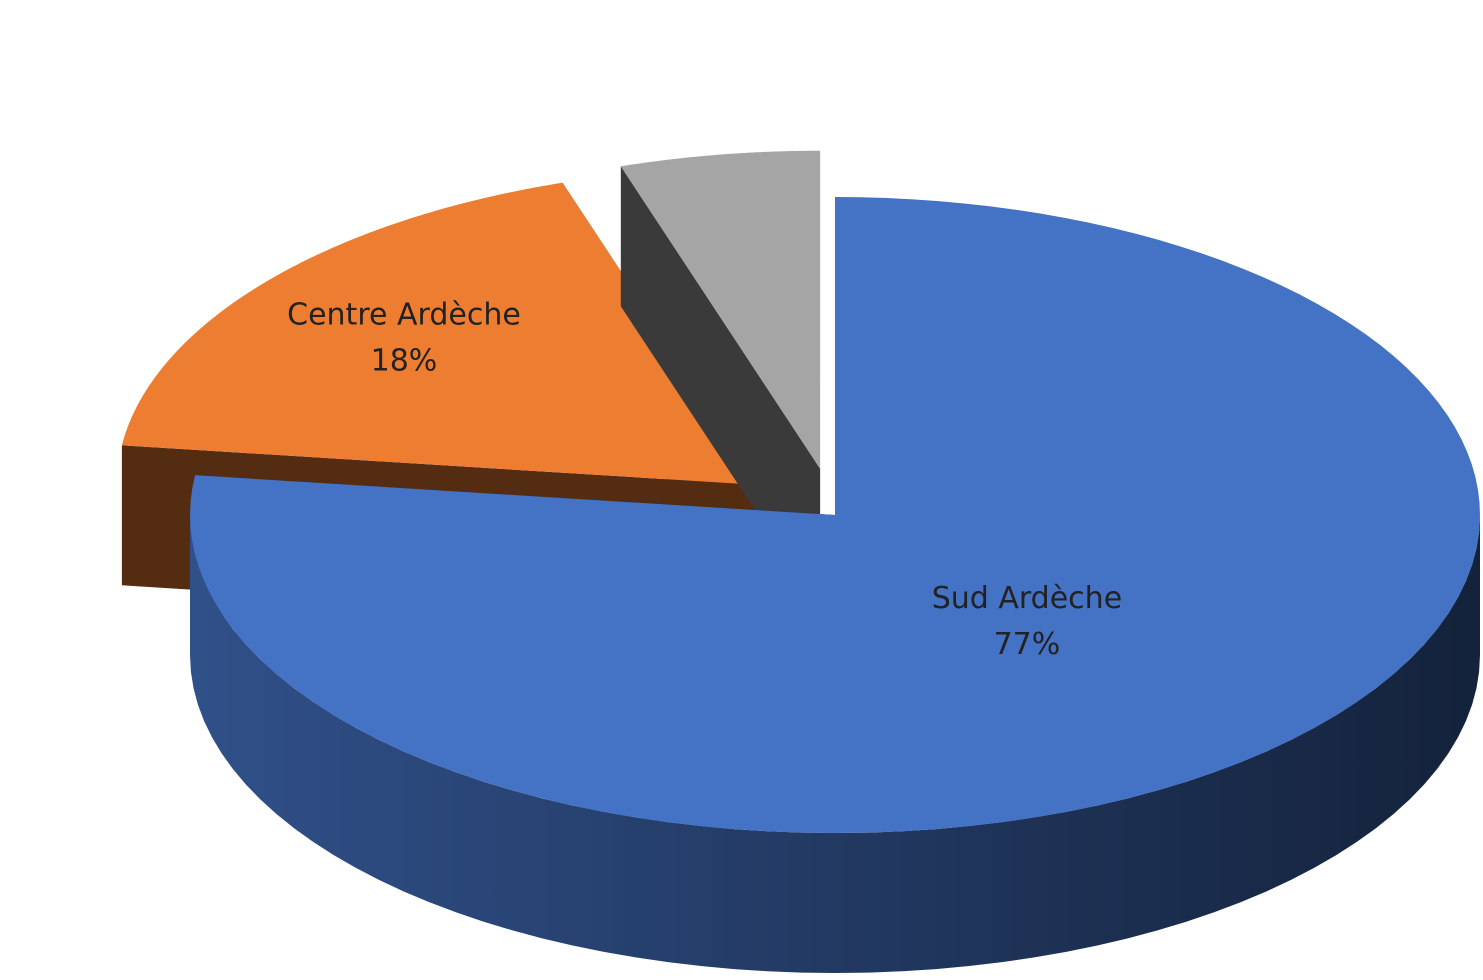  I want to click on value-label: 18%, so click(404, 361).